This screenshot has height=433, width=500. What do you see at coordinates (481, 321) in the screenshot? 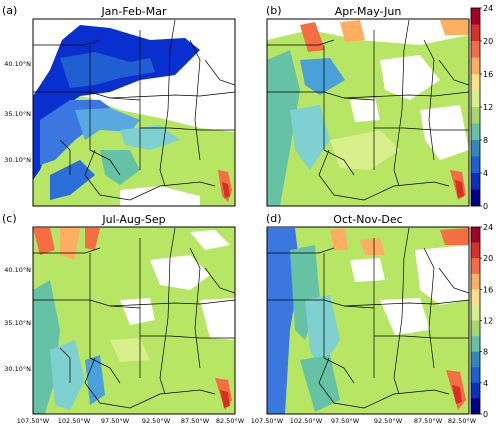
I see `colorbar-bottom: 24 20 16 12 8 4 0` at bounding box center [481, 321].